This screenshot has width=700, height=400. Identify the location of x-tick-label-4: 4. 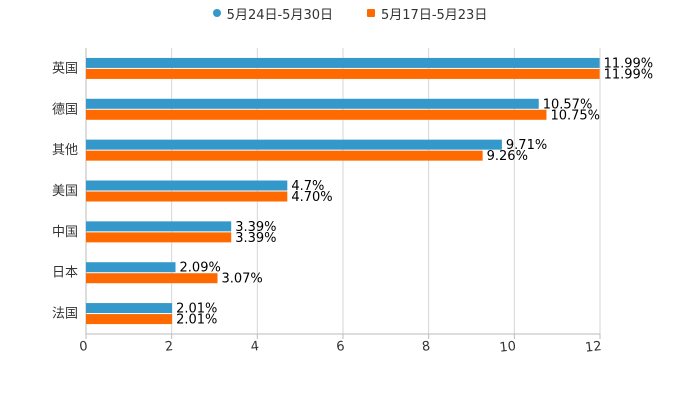
(255, 347).